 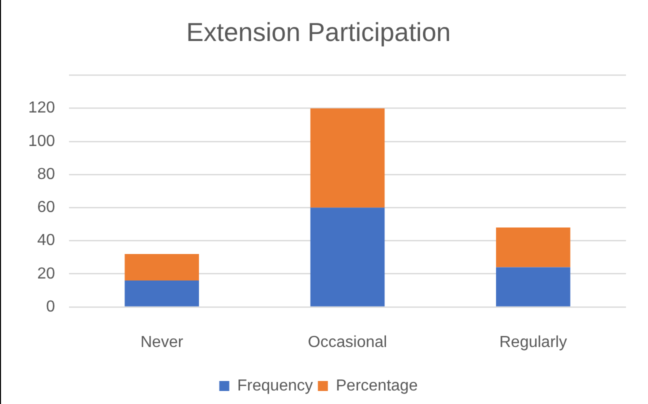 What do you see at coordinates (46, 174) in the screenshot?
I see `y-tick-label: 80` at bounding box center [46, 174].